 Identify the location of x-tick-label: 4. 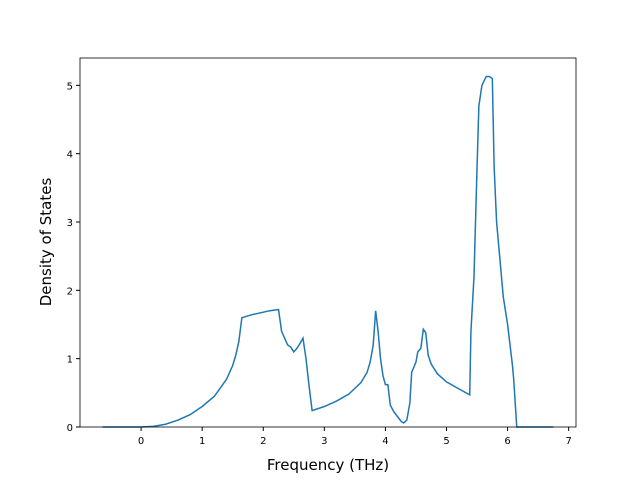
(385, 441).